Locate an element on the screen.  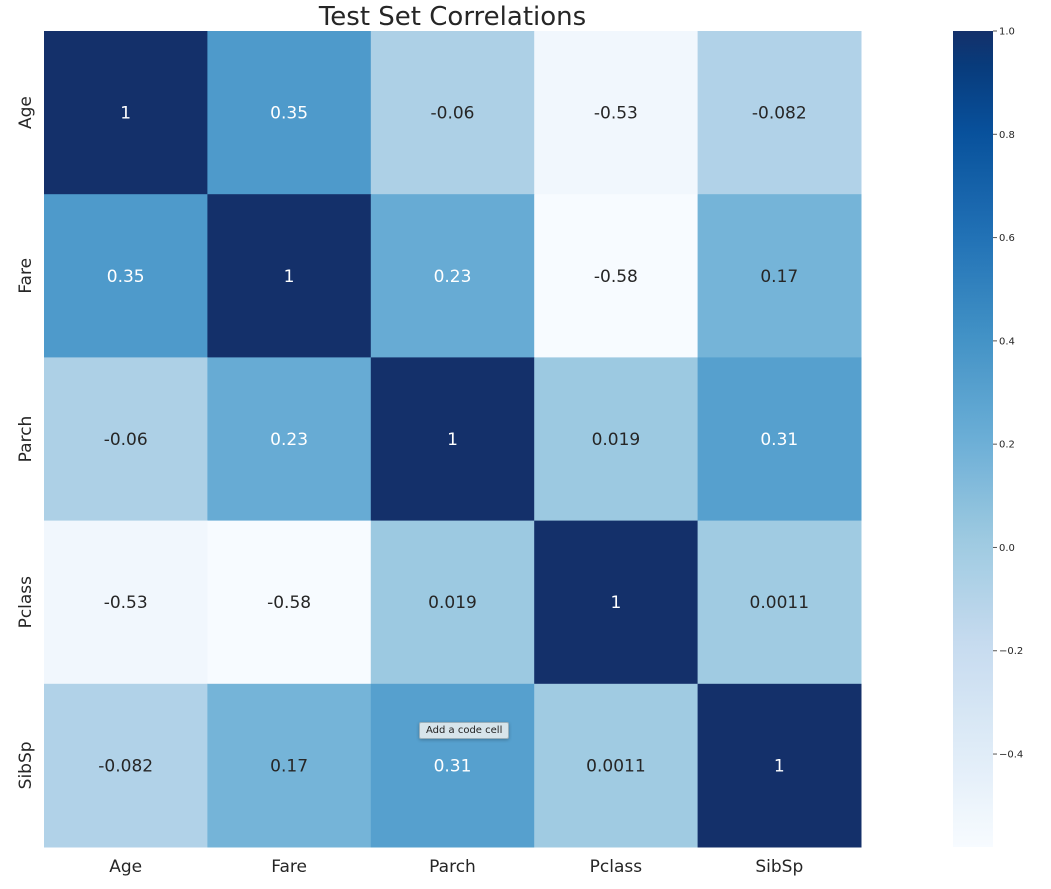
x-tick-label: Age is located at coordinates (125, 867).